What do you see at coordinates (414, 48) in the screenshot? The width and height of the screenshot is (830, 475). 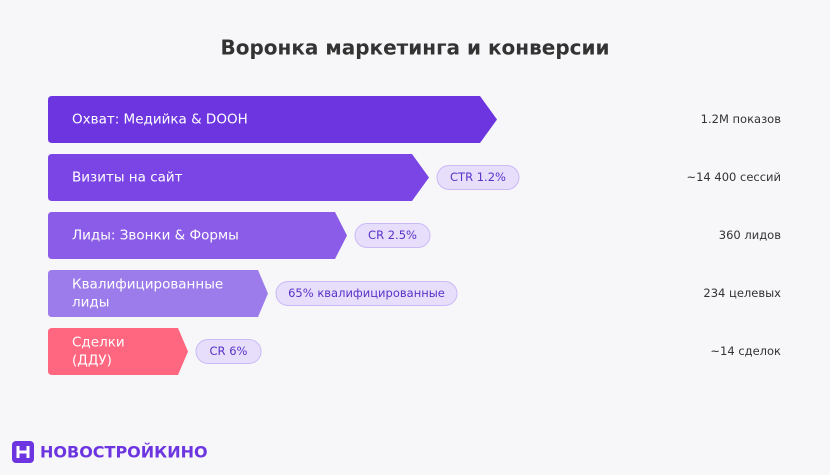 I see `title: Воронка маркетинга и конверсии` at bounding box center [414, 48].